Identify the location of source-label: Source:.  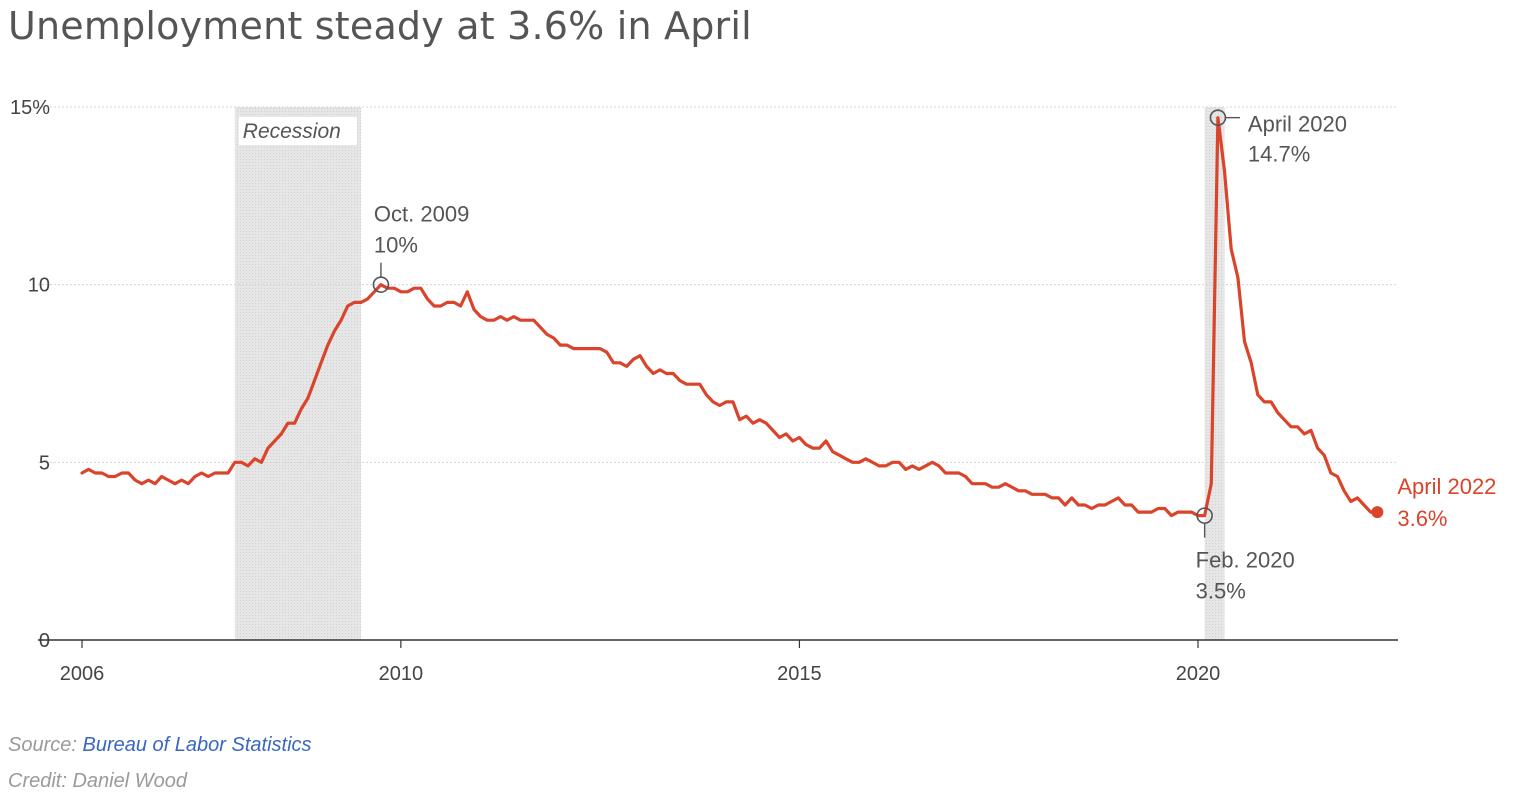
(42, 745).